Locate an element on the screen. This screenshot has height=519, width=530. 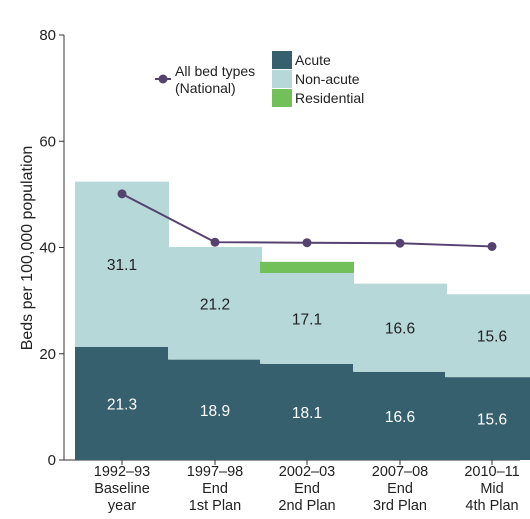
bar-residential is located at coordinates (307, 267).